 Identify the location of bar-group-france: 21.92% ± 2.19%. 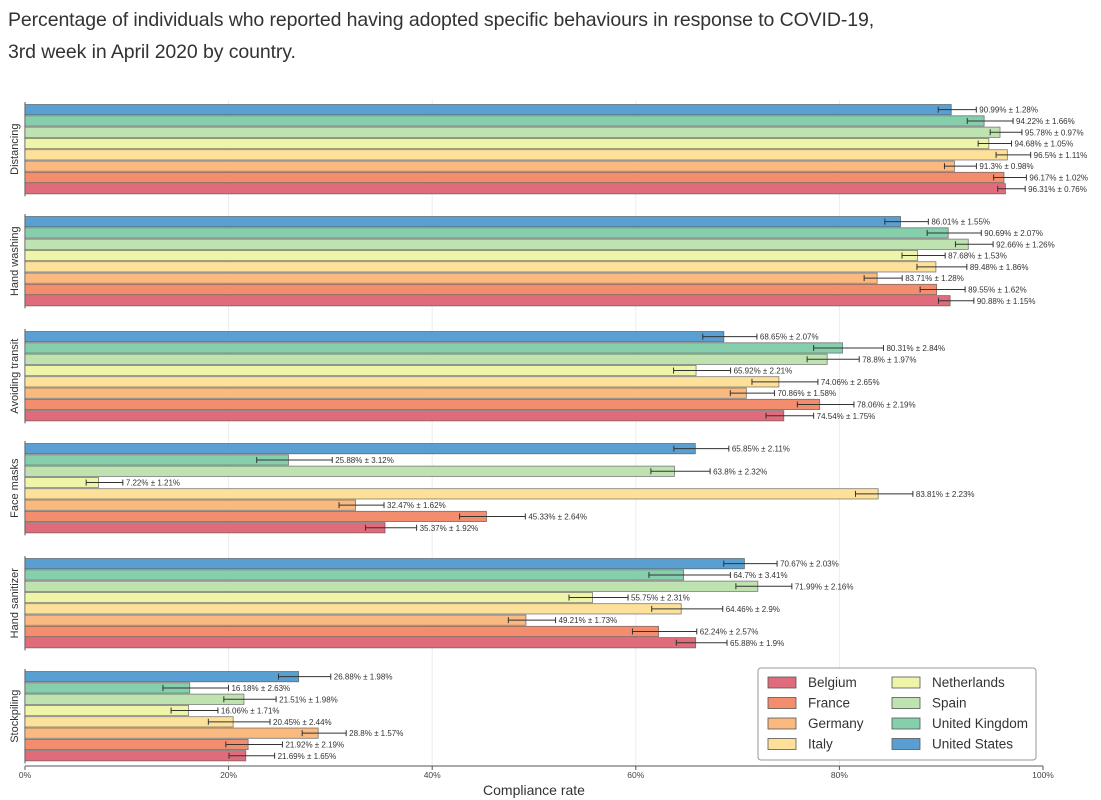
(184, 744).